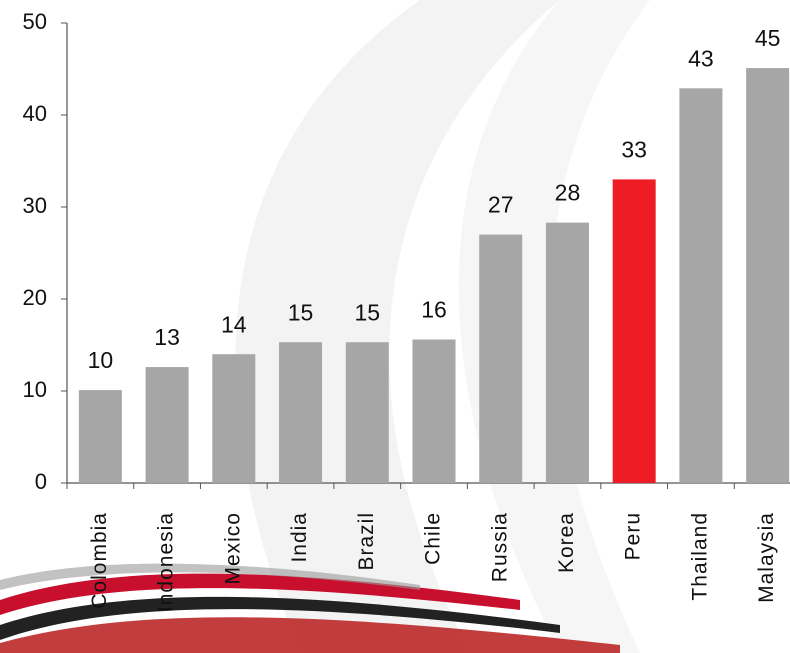 Image resolution: width=790 pixels, height=653 pixels. What do you see at coordinates (167, 337) in the screenshot?
I see `value-label: 13` at bounding box center [167, 337].